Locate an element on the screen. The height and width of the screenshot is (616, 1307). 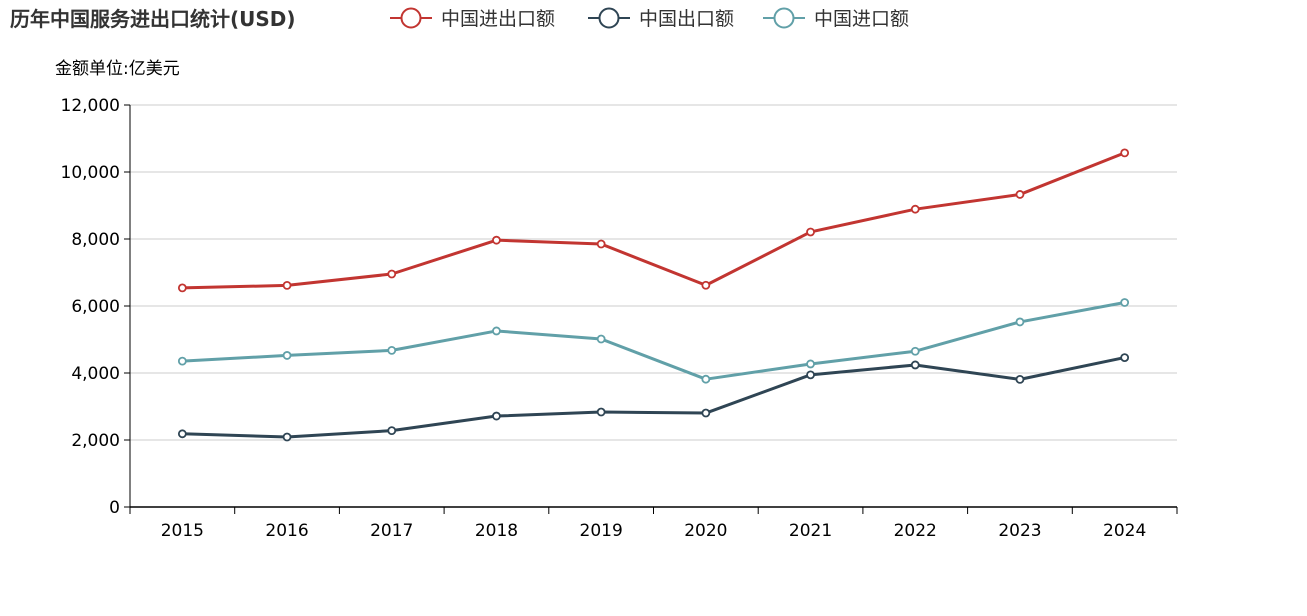
legend-label: 中国进出口额 is located at coordinates (498, 19).